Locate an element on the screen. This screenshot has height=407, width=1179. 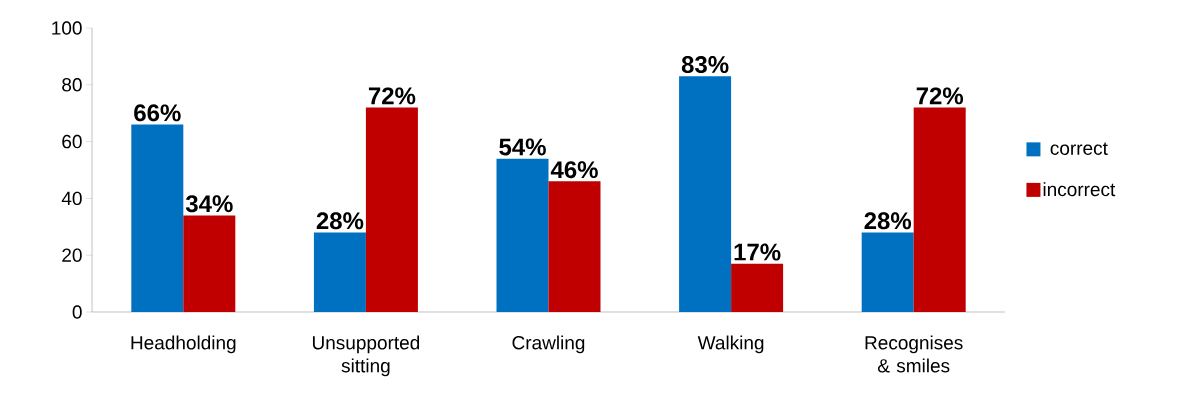
y-tick-label: 0 is located at coordinates (77, 312).